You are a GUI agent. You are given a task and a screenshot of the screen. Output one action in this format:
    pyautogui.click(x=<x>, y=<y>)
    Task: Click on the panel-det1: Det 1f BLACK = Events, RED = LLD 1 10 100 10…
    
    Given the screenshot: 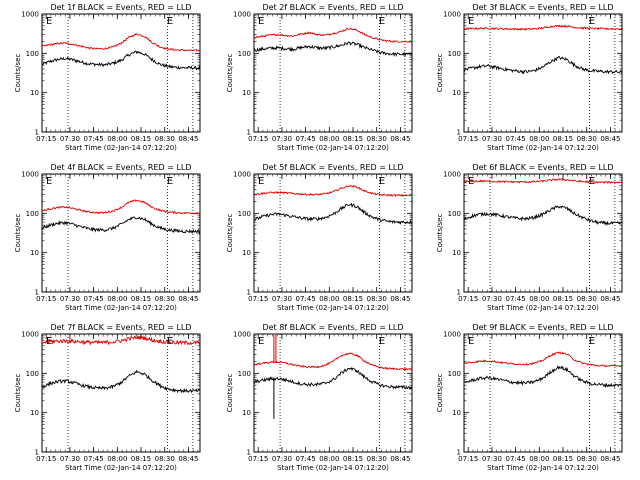 What is the action you would take?
    pyautogui.click(x=107, y=77)
    